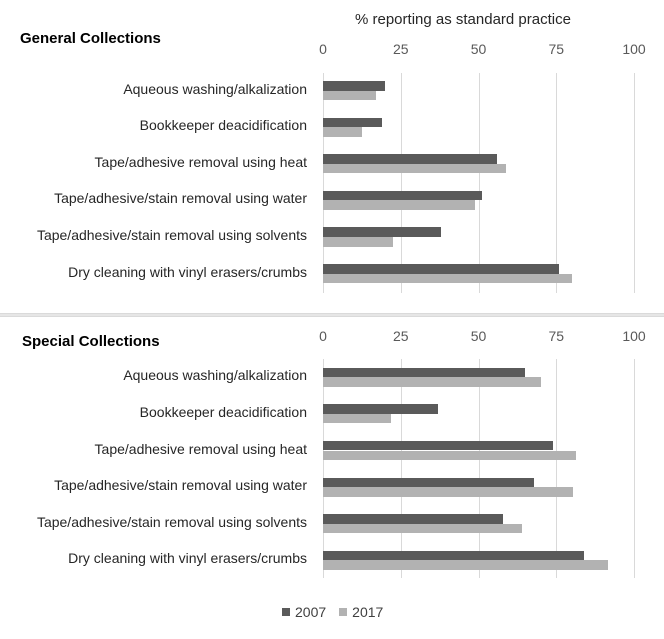 The image size is (664, 639). Describe the element at coordinates (311, 612) in the screenshot. I see `legend-label: 2007` at that location.